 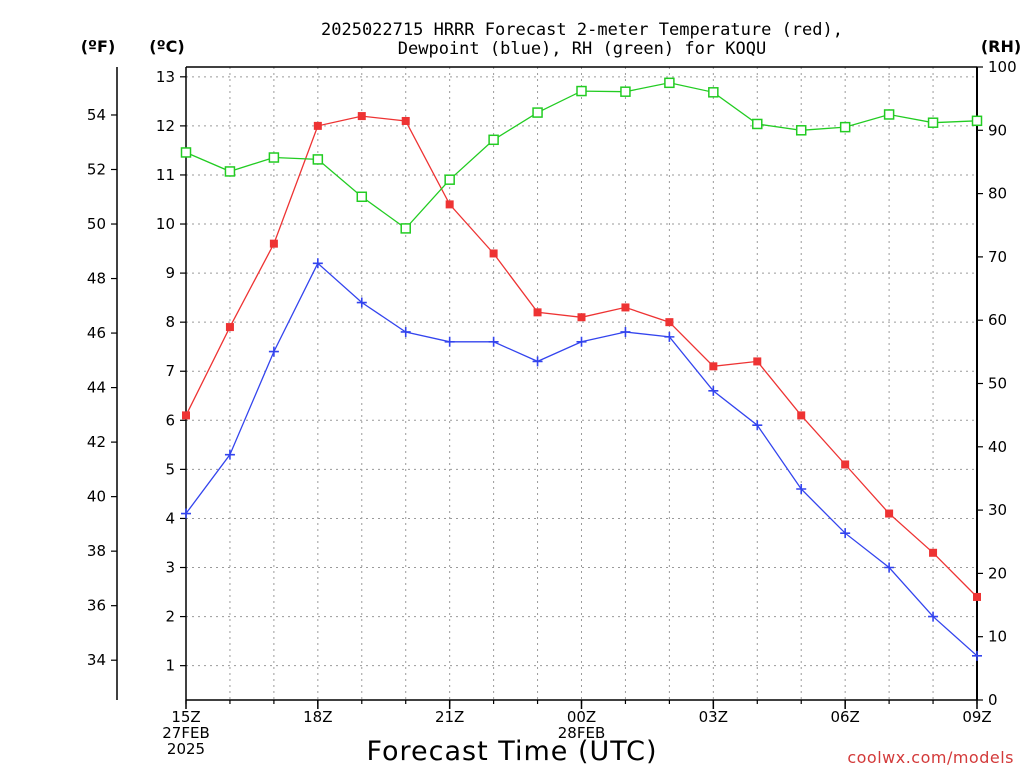 What do you see at coordinates (997, 573) in the screenshot?
I see `rh-tick-label: 20` at bounding box center [997, 573].